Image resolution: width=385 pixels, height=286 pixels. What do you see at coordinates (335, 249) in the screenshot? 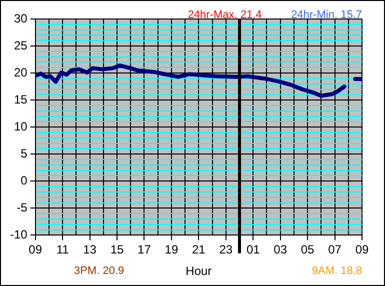
I see `x-tick-label: 07` at bounding box center [335, 249].